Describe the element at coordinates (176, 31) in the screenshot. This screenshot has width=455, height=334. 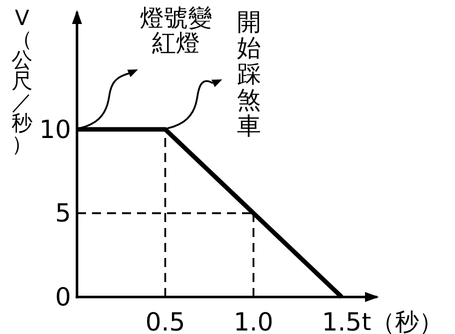
I see `annotation: 燈號變紅燈` at that location.